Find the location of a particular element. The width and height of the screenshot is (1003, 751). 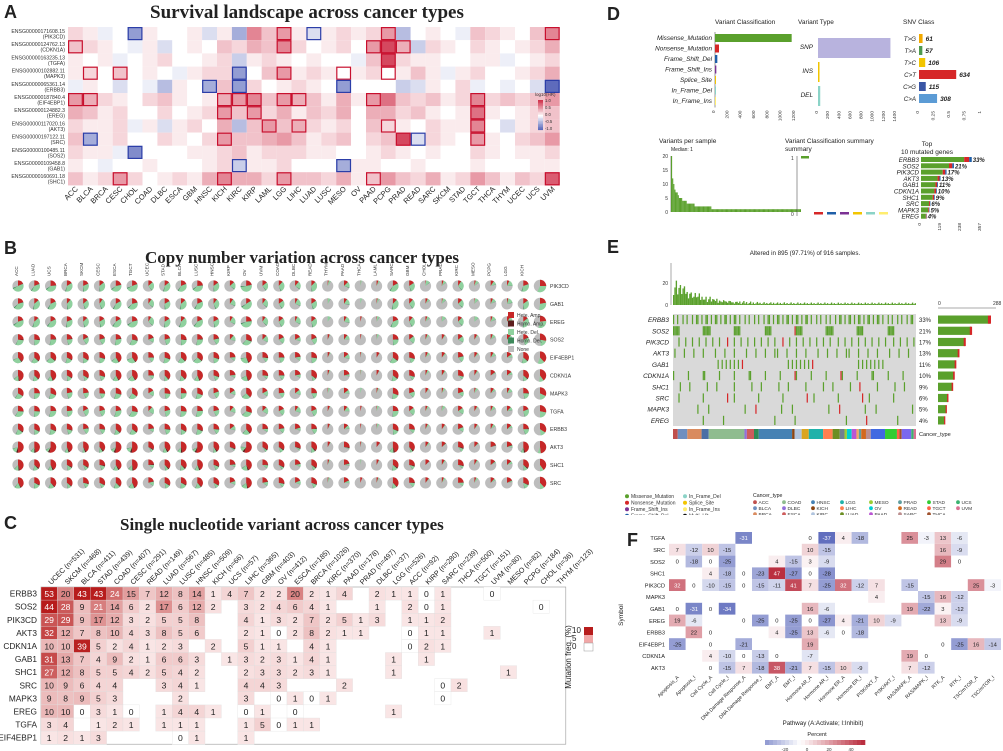

cell-value: 13 is located at coordinates (810, 634).